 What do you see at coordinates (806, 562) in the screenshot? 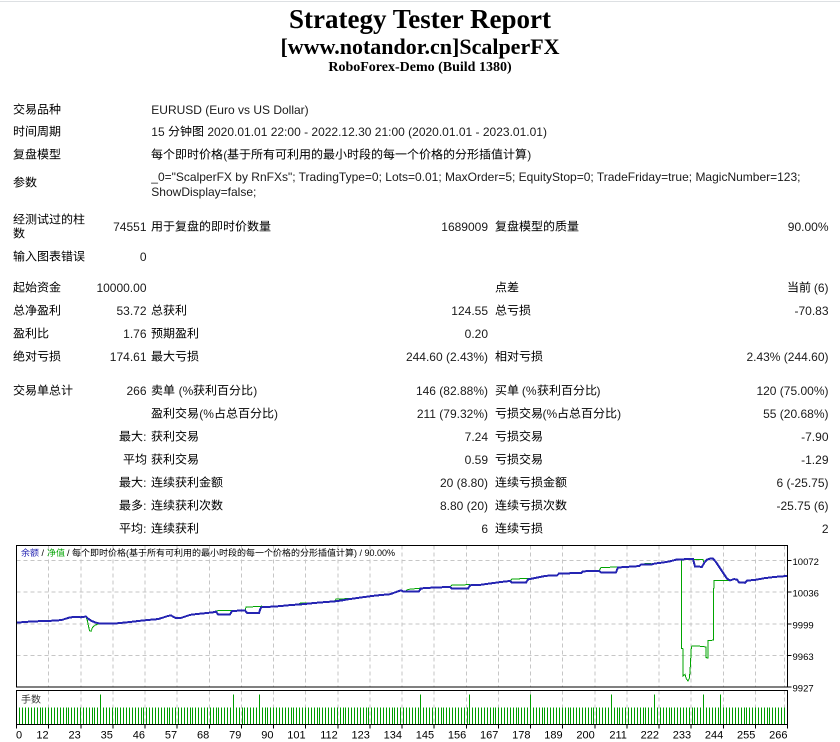
I see `svg-text: 10072` at bounding box center [806, 562].